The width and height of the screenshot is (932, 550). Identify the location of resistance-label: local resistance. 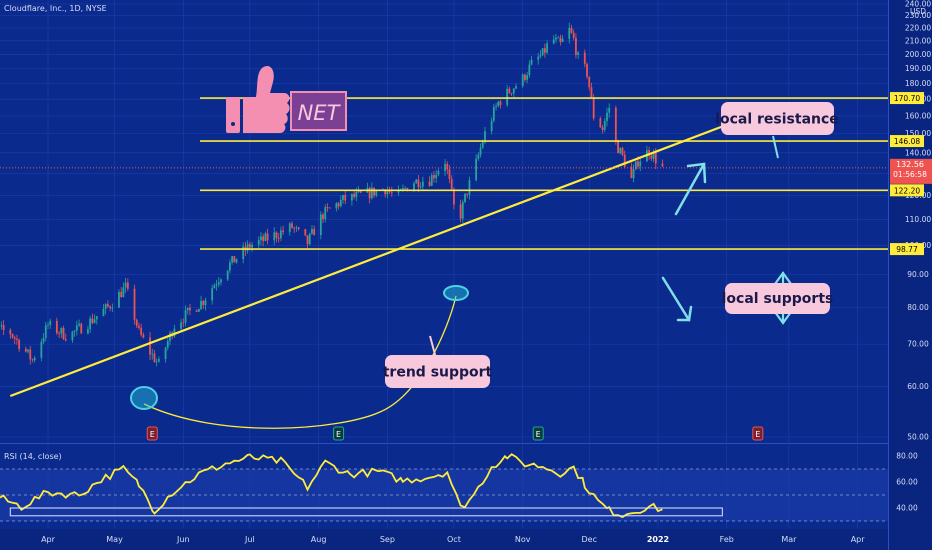
(777, 120).